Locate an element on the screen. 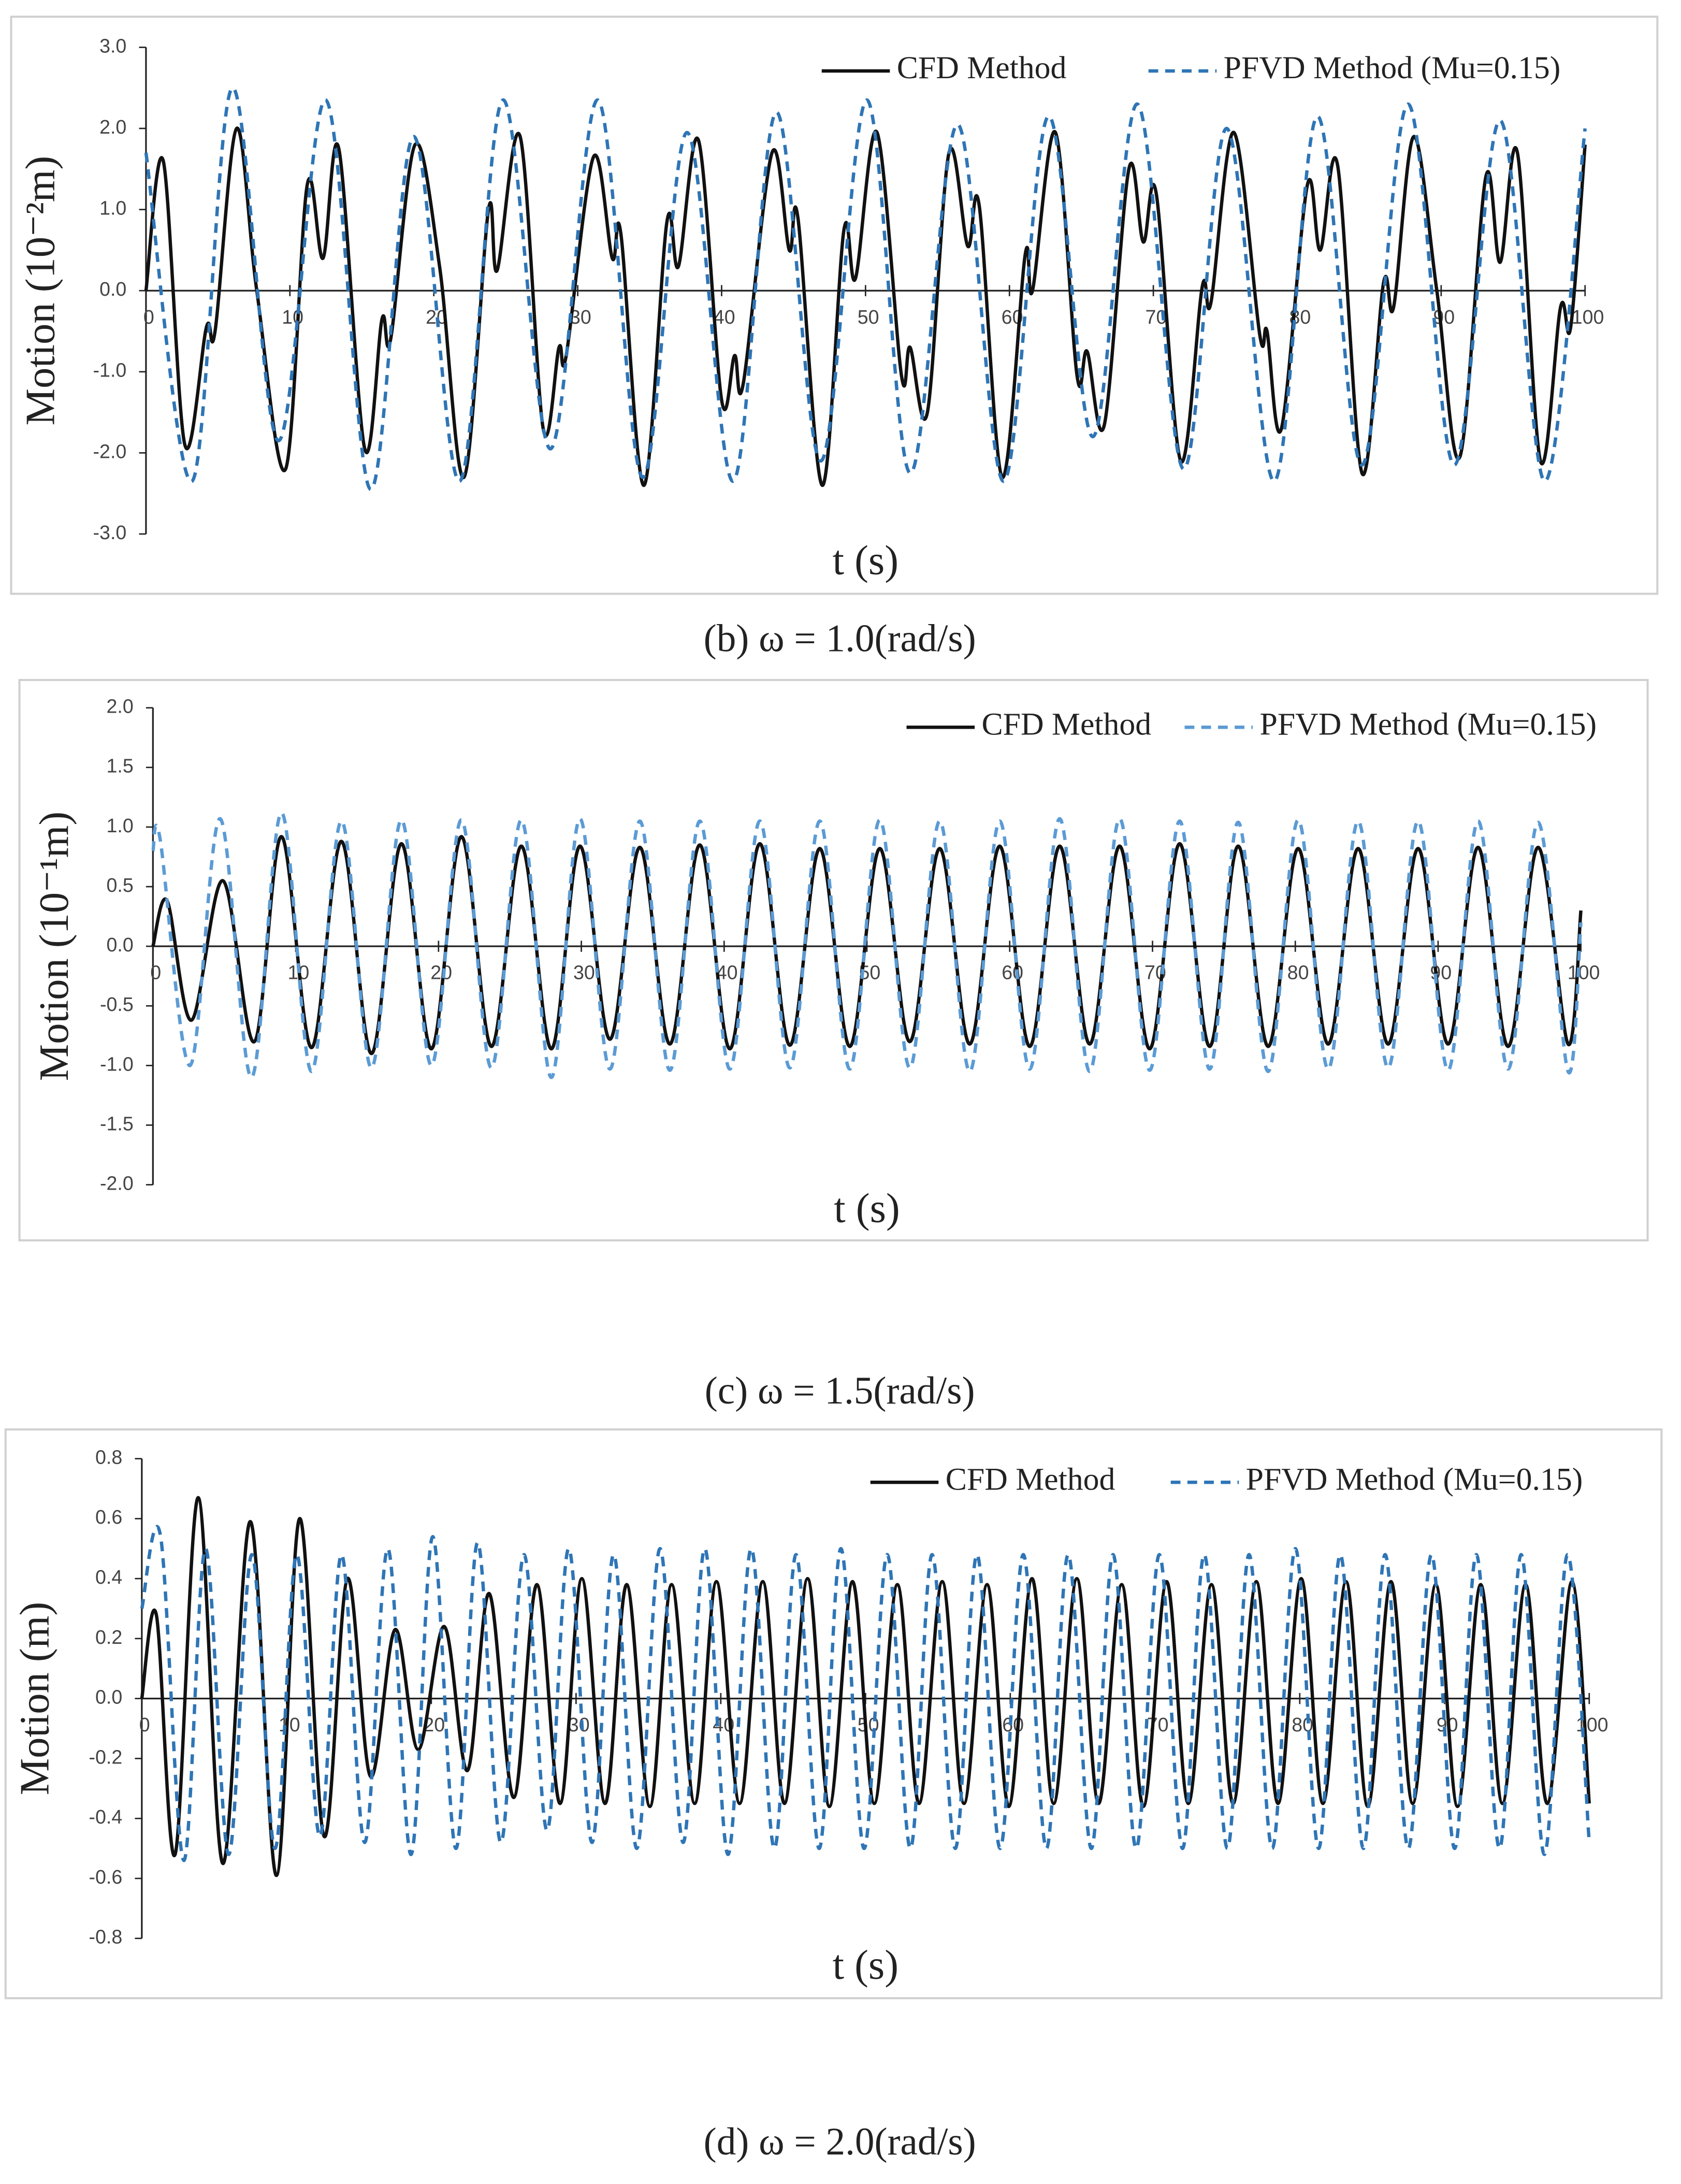 The image size is (1681, 2184). y-tick-label: -1.5 is located at coordinates (117, 1123).